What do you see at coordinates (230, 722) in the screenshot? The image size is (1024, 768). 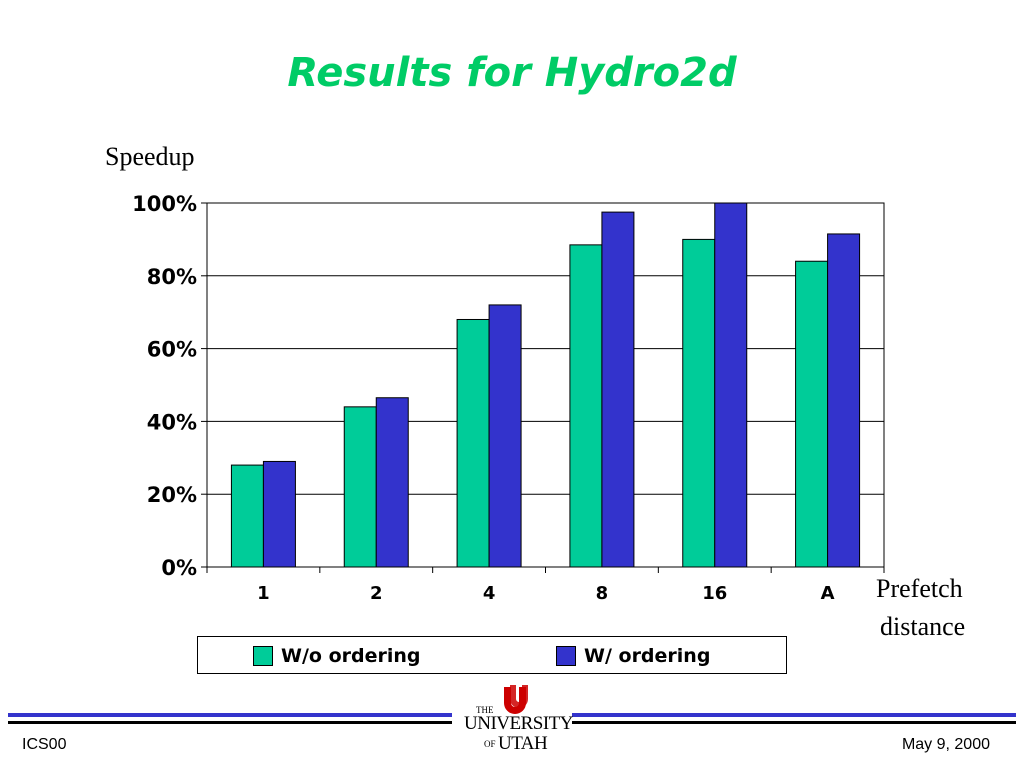 I see `footer-rule-left-black` at bounding box center [230, 722].